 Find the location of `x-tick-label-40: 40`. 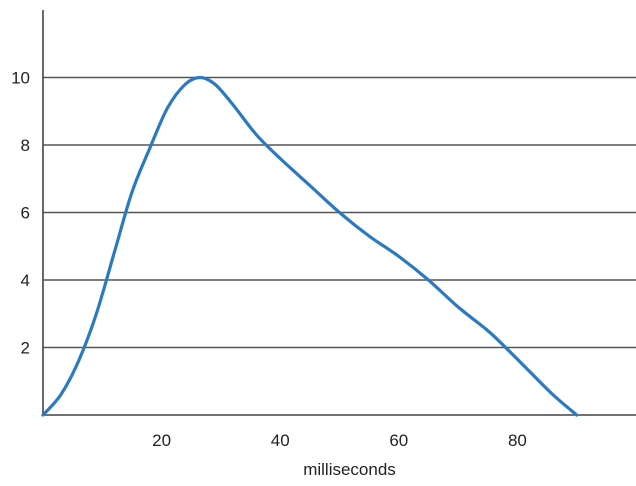

x-tick-label-40: 40 is located at coordinates (280, 440).